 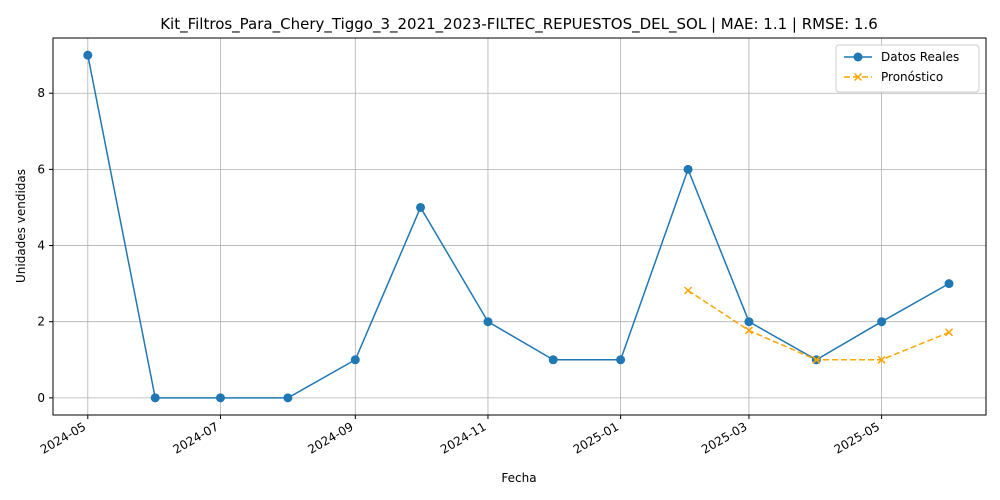 What do you see at coordinates (330, 437) in the screenshot?
I see `x-tick-label: 2024-09` at bounding box center [330, 437].